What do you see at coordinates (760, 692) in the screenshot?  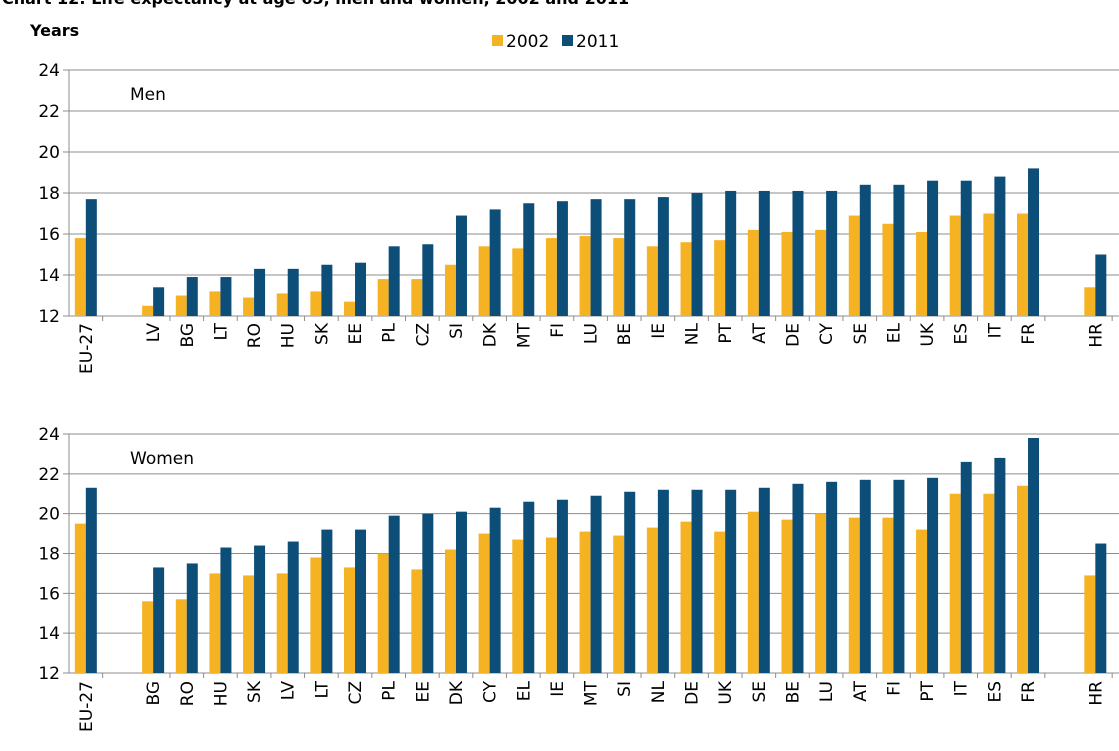 I see `x-tick-label: SE` at bounding box center [760, 692].